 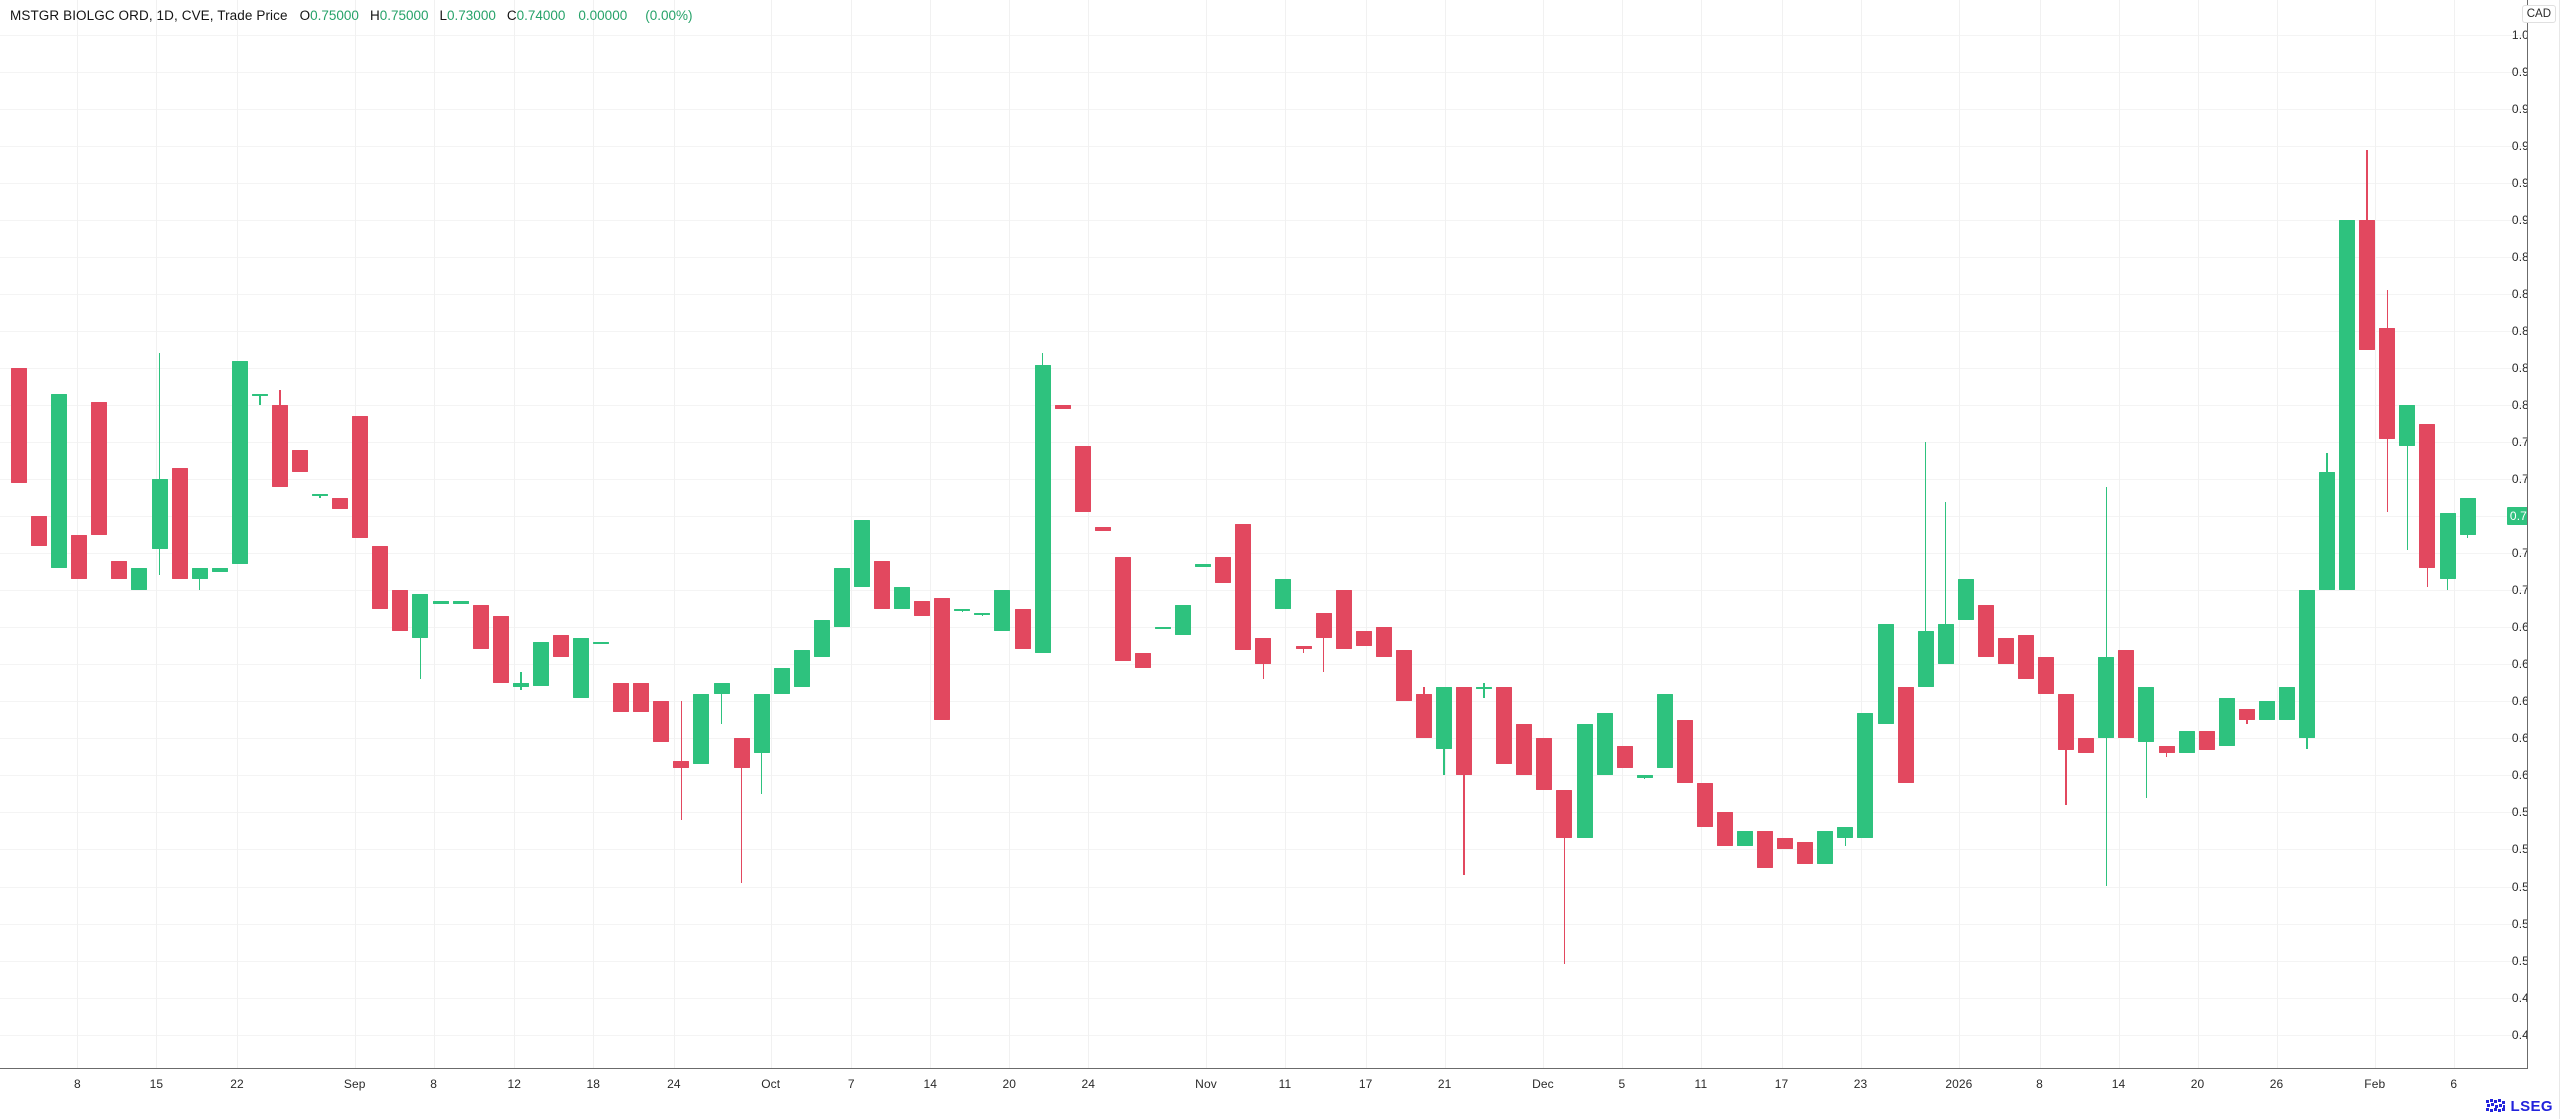 I want to click on change-percent: (0.00%), so click(x=669, y=15).